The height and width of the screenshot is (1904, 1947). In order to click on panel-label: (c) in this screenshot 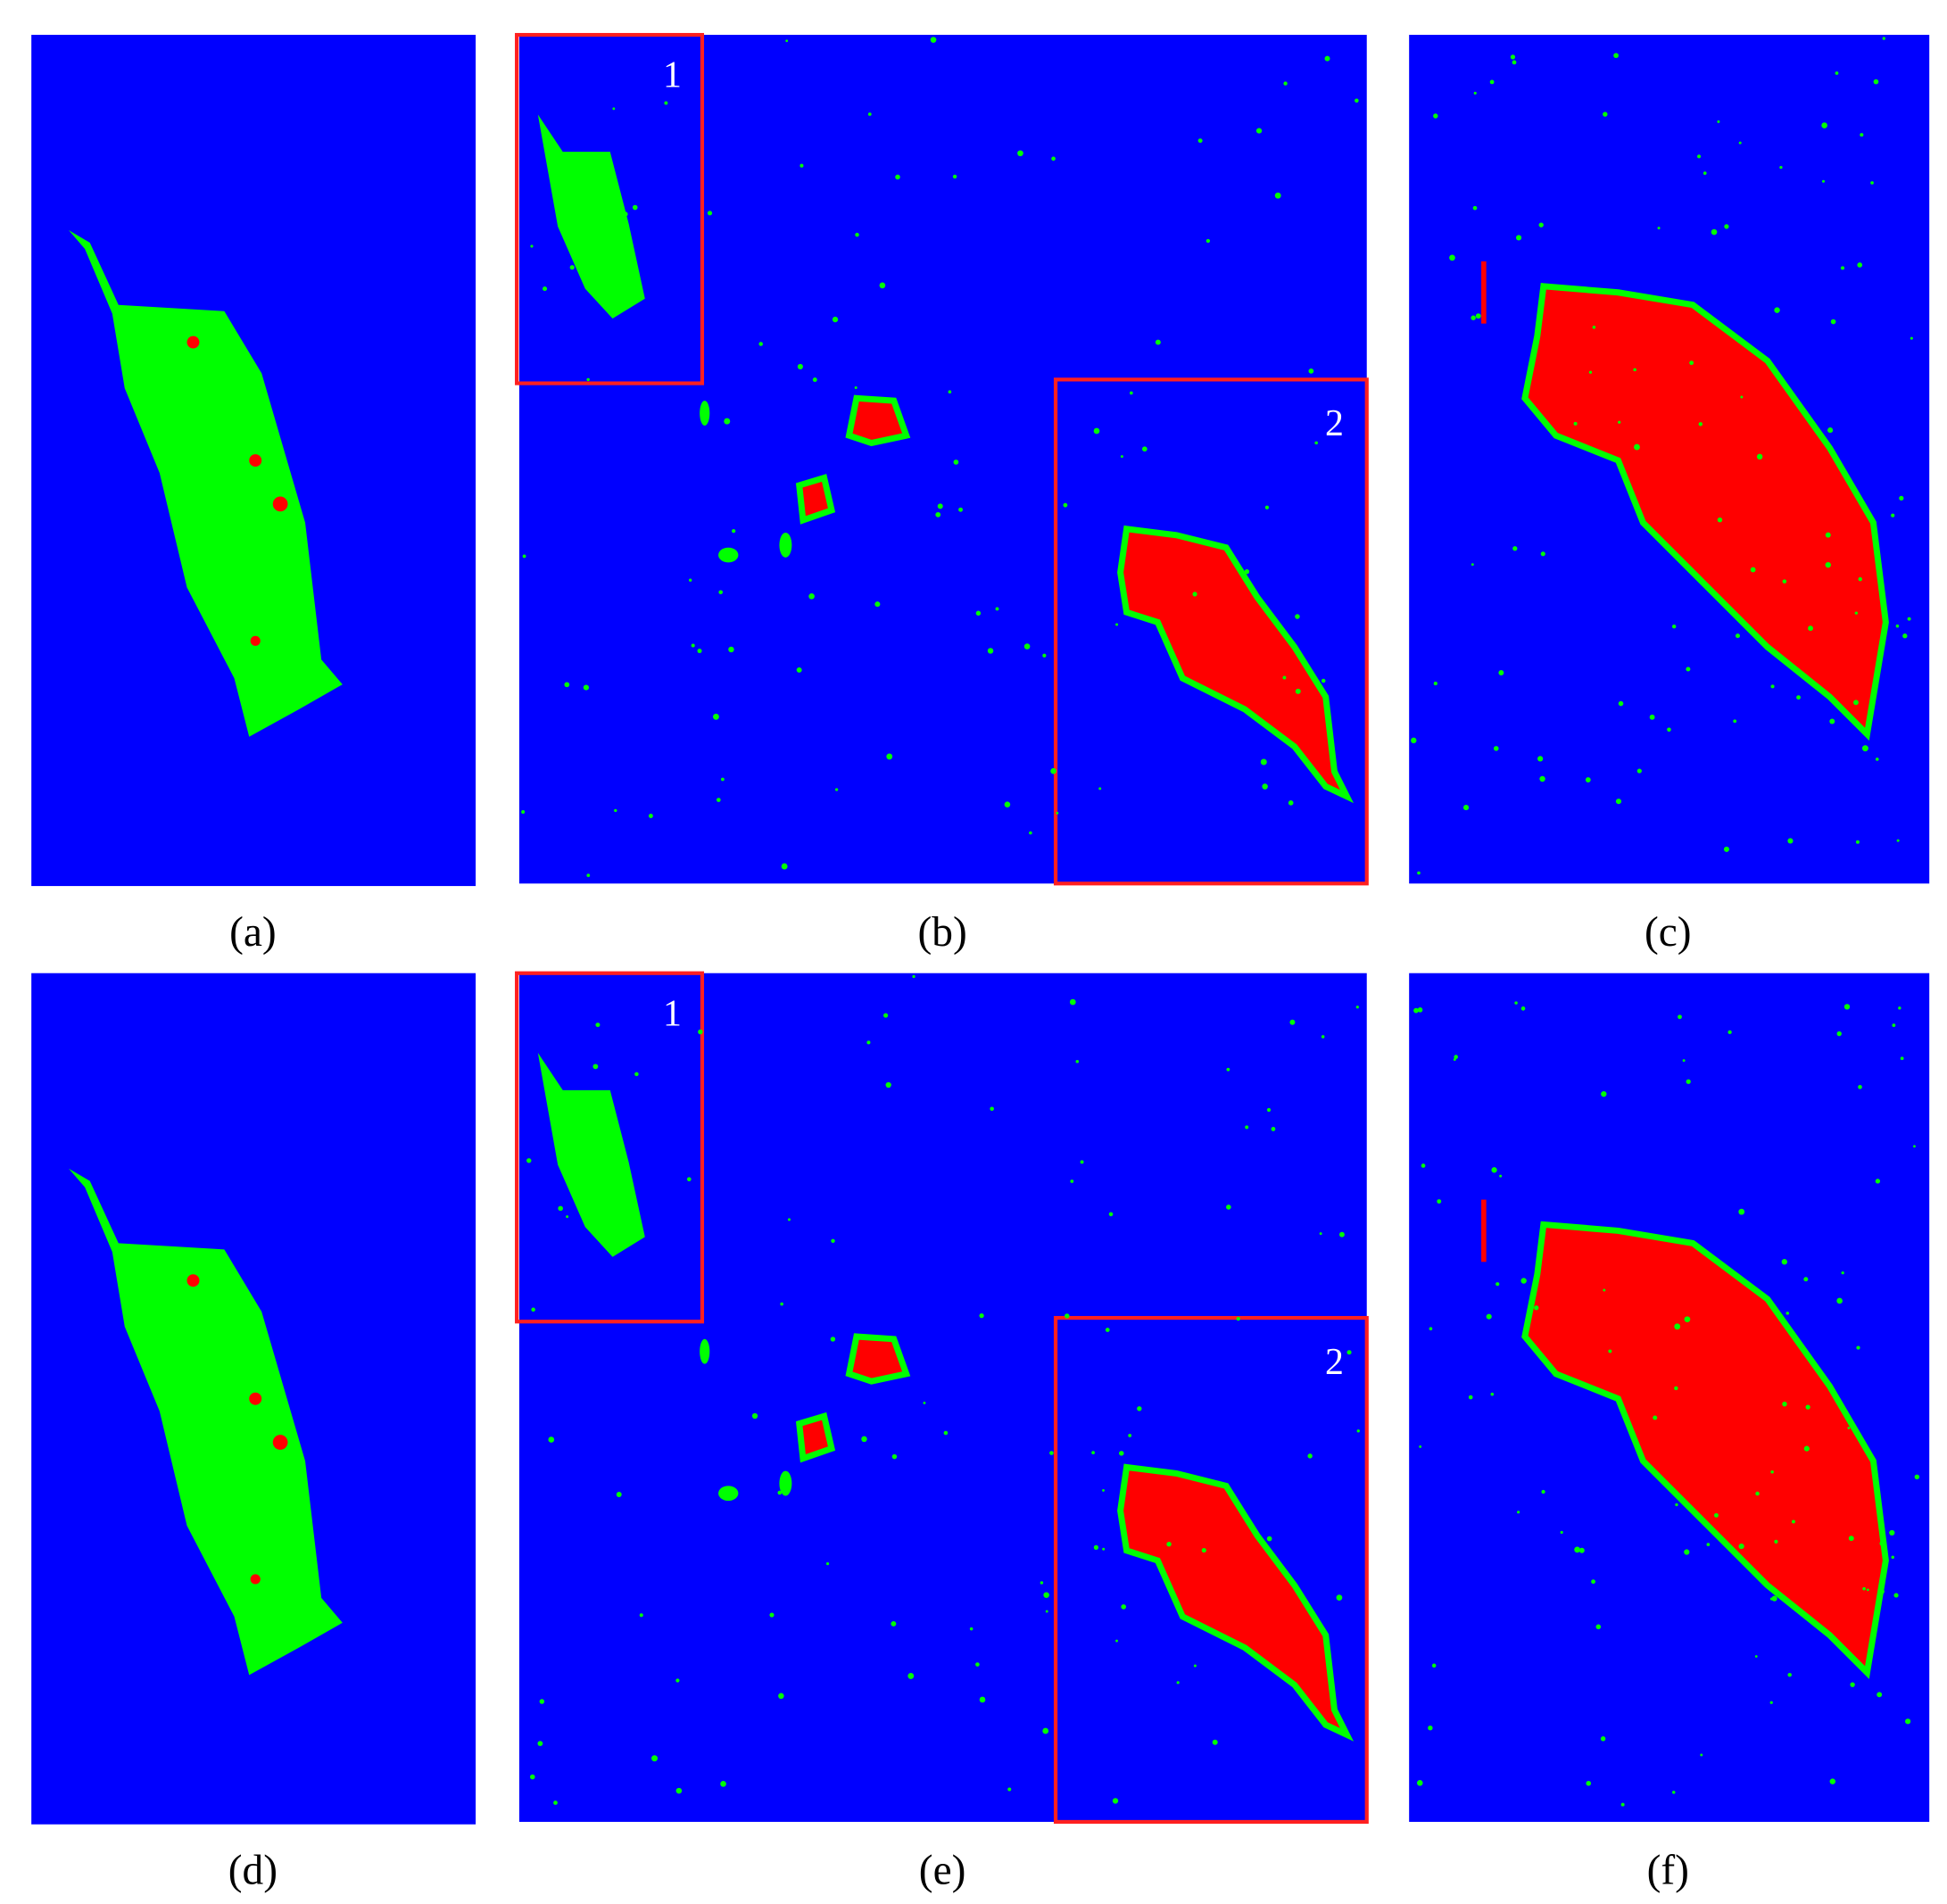, I will do `click(1668, 932)`.